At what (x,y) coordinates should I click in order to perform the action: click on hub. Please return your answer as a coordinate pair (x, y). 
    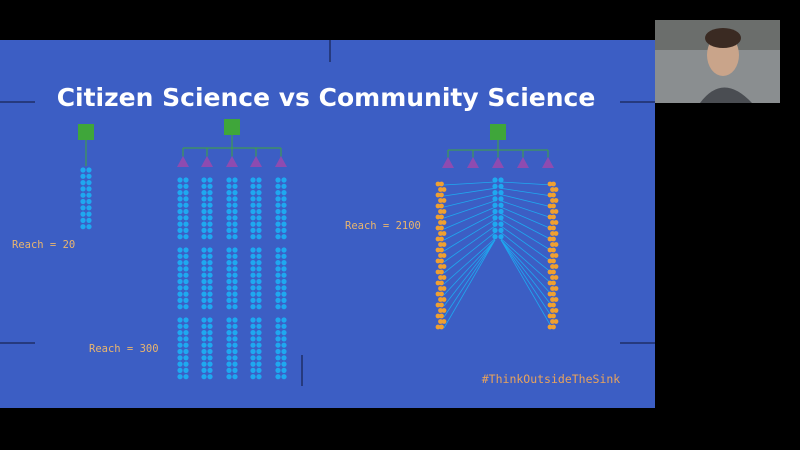
    Looking at the image, I should click on (232, 127).